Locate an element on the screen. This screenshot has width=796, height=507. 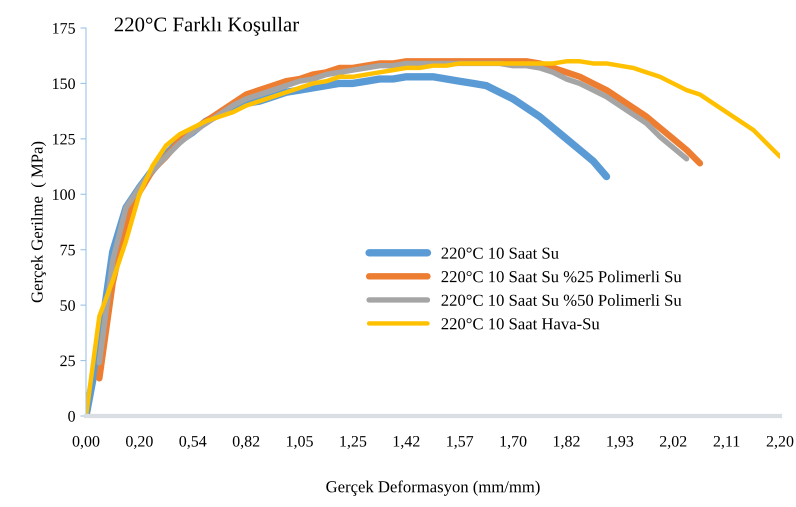
y-tick-label: 25 is located at coordinates (67, 361).